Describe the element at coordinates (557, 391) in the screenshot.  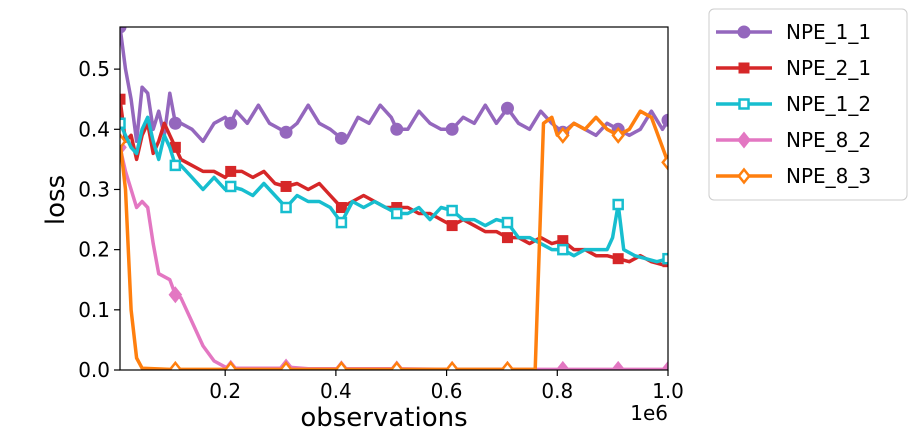
I see `x-tick-label: 0.8` at that location.